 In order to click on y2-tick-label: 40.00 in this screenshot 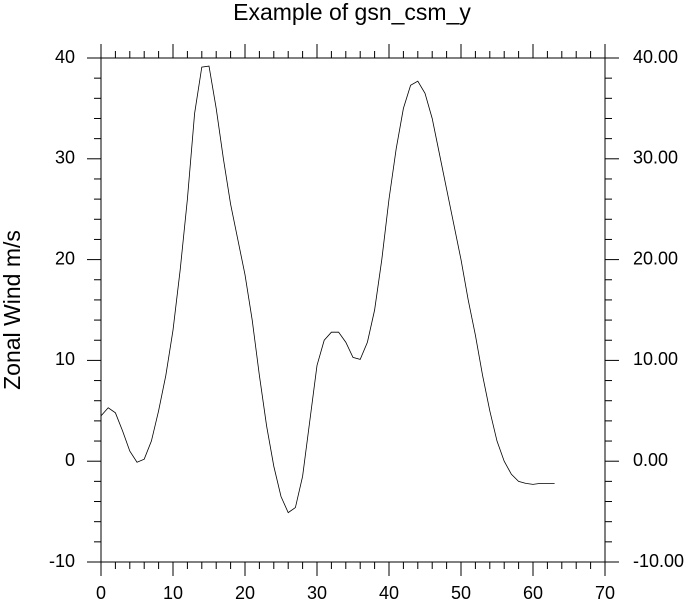, I will do `click(655, 57)`.